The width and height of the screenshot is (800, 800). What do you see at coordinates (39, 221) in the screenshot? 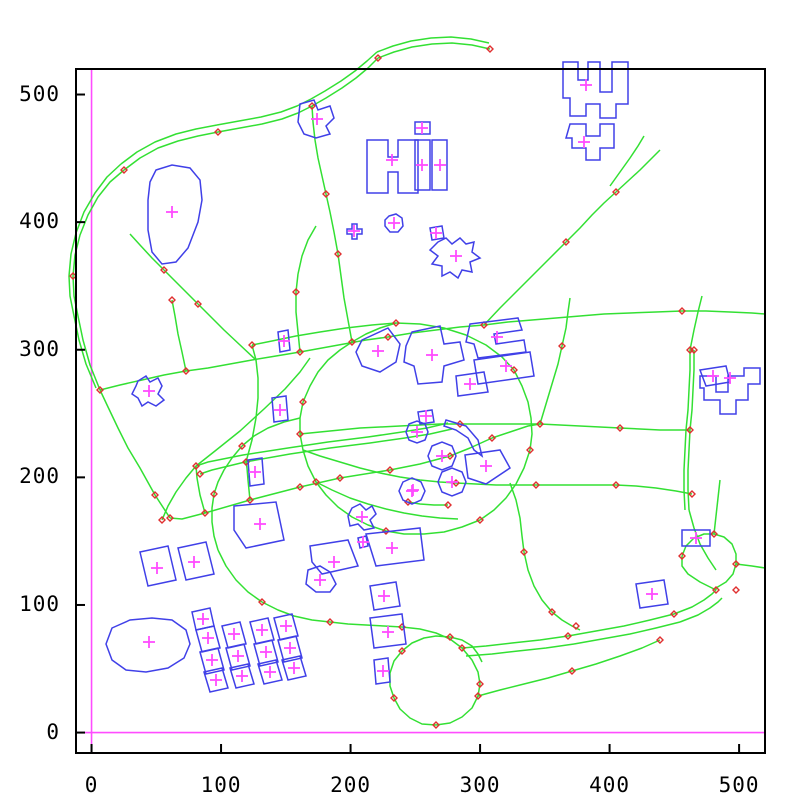
I see `y-tick-label: 400` at bounding box center [39, 221].